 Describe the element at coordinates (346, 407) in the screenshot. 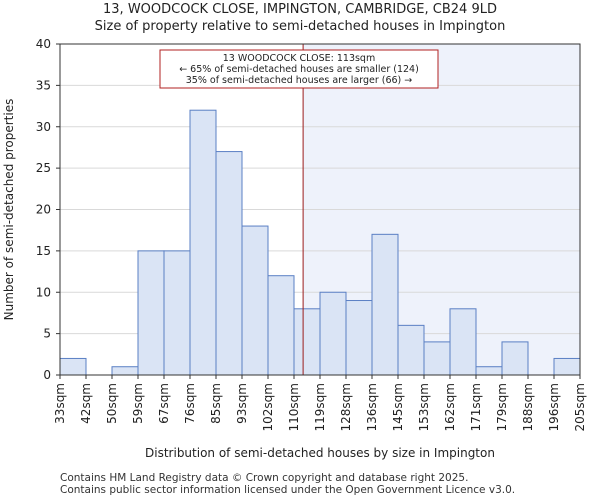

I see `x-tick-label: 128sqm` at that location.